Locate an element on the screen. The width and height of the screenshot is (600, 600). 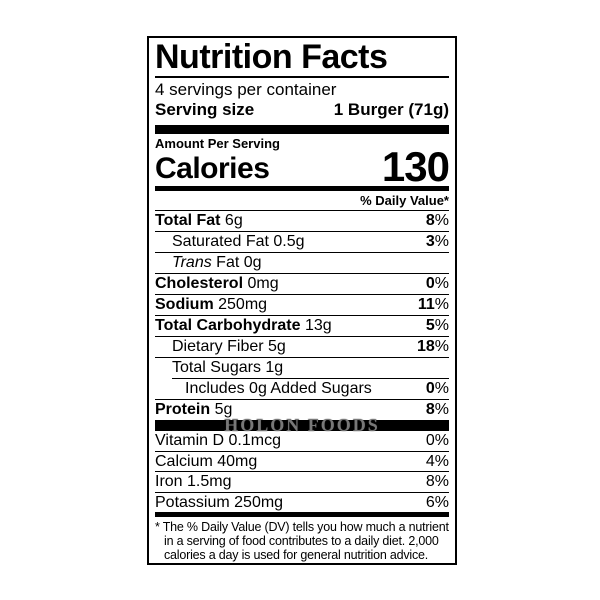
daily-value-header: % Daily Value* is located at coordinates (404, 200).